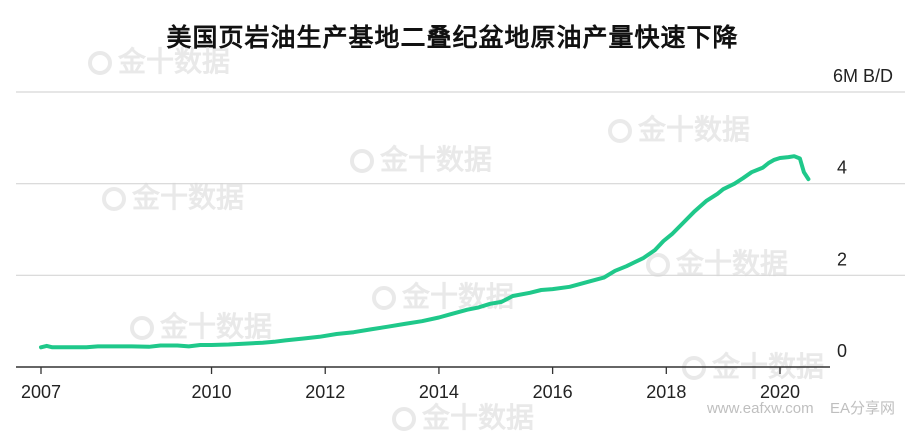 The width and height of the screenshot is (905, 436). I want to click on footer-site: www.eafxw.com, so click(760, 408).